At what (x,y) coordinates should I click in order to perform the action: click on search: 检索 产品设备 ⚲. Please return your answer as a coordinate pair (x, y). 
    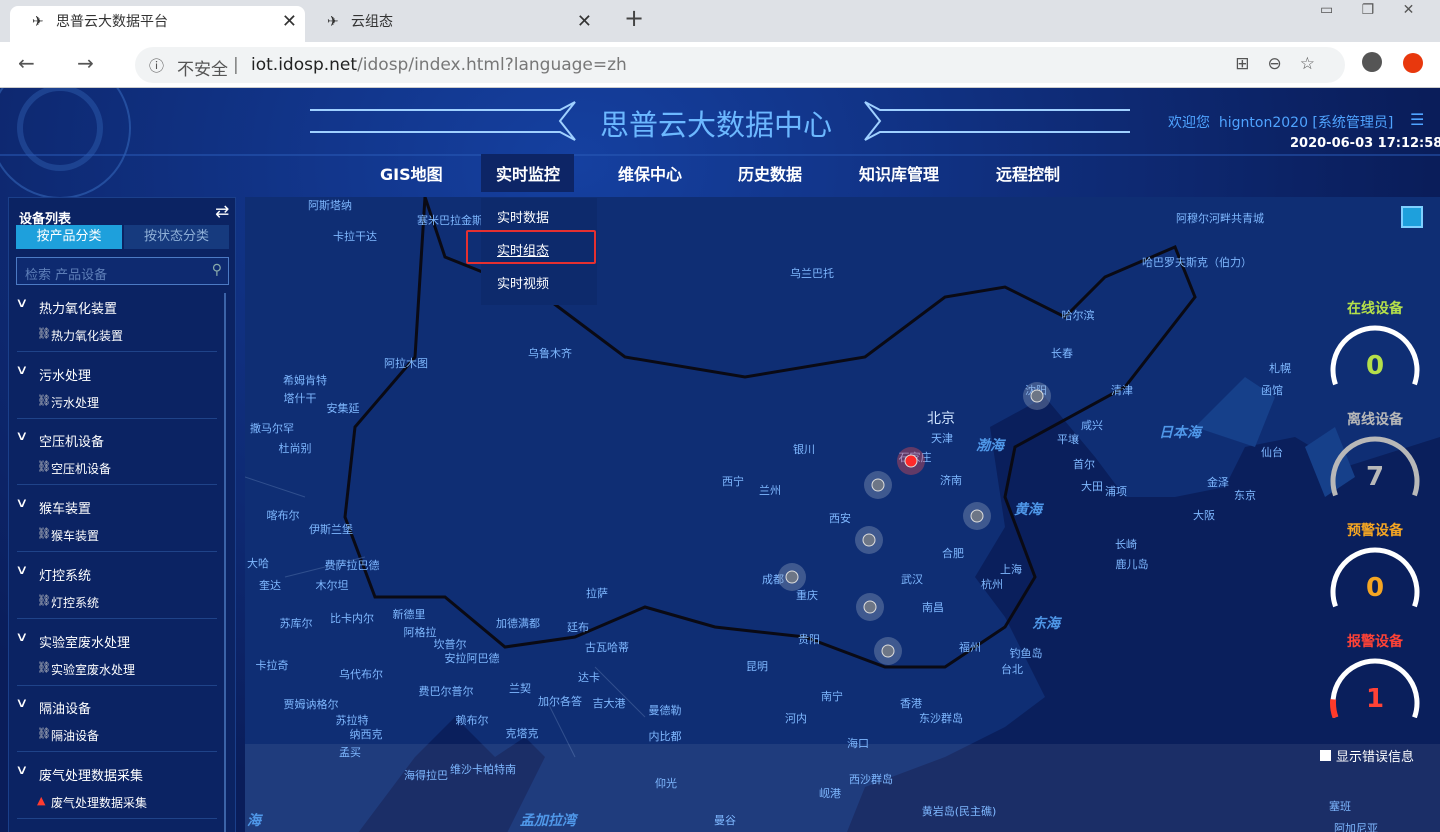
    Looking at the image, I should click on (122, 271).